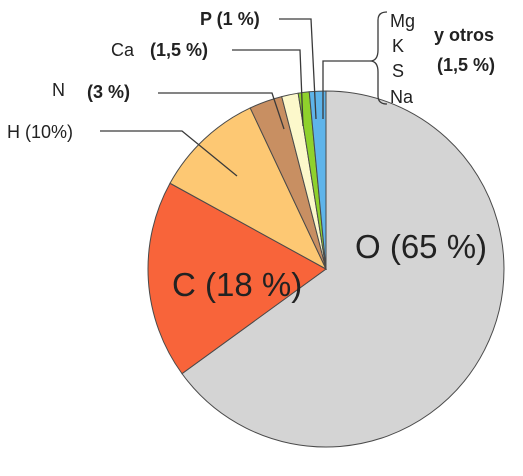 This screenshot has width=523, height=476. I want to click on pie-slice-h, so click(248, 189).